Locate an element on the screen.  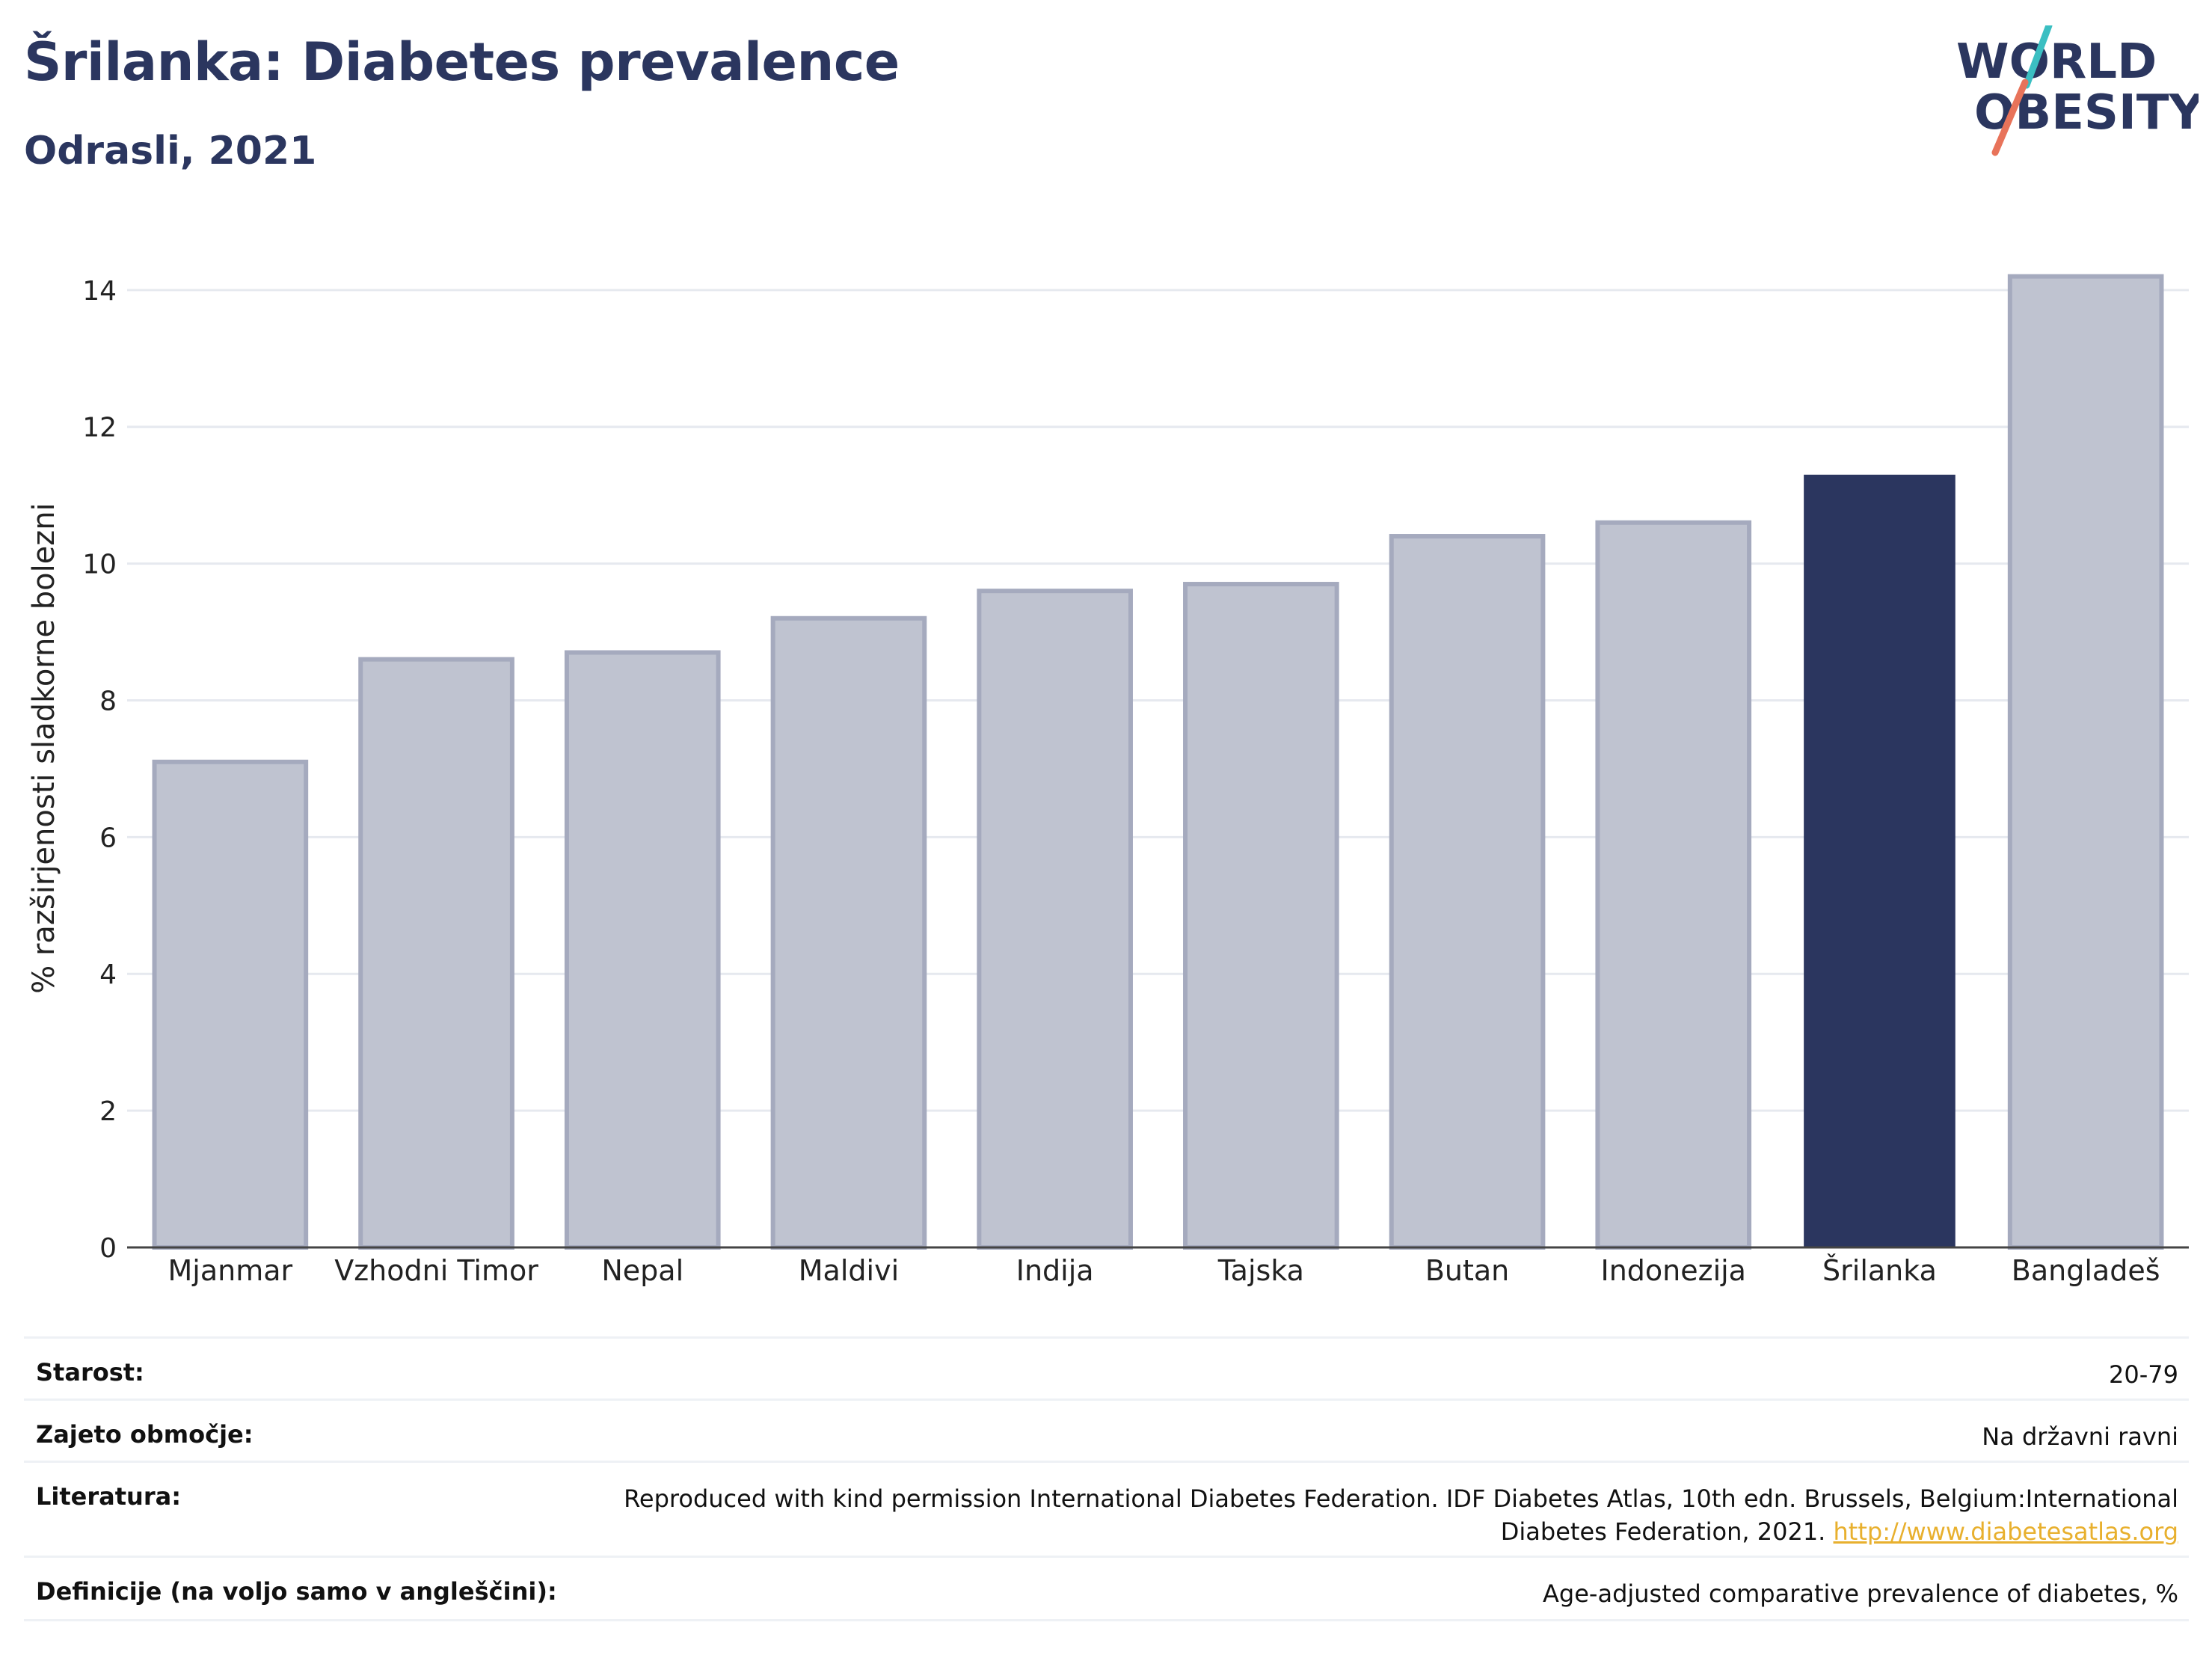
world-obesity-logo: WORLD OBESITY is located at coordinates (2077, 90).